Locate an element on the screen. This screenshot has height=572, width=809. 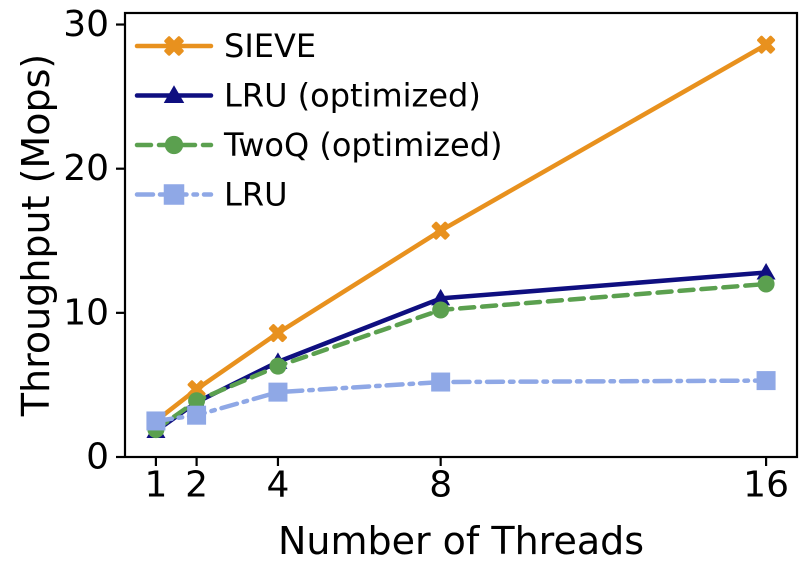
y-axis: 0 10 20 30 is located at coordinates (93, 241).